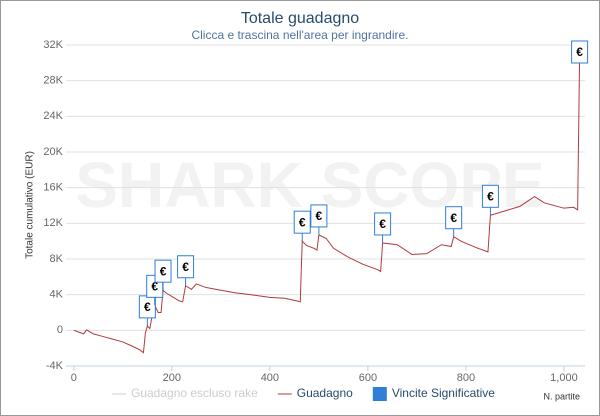  Describe the element at coordinates (74, 378) in the screenshot. I see `x-tick-label: 0` at that location.